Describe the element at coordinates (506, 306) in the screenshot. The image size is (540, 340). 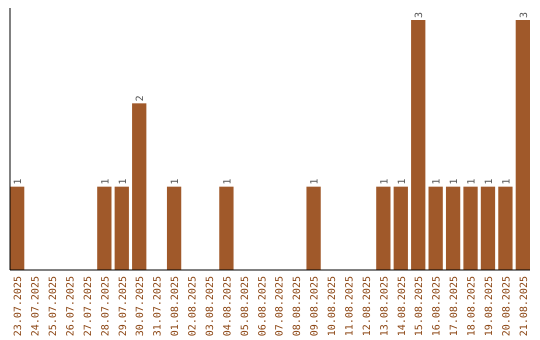
I see `x-tick-label: 20.08.2025` at that location.